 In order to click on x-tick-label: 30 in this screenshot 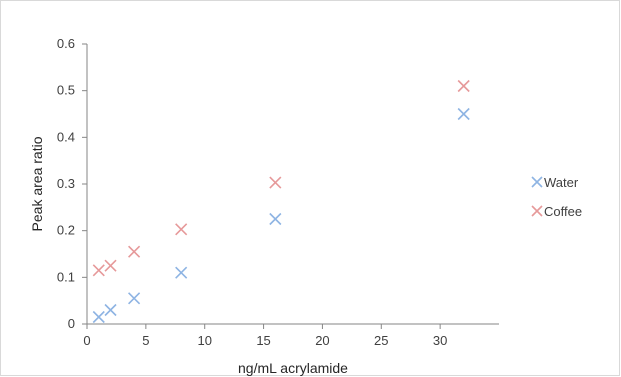, I will do `click(440, 340)`.